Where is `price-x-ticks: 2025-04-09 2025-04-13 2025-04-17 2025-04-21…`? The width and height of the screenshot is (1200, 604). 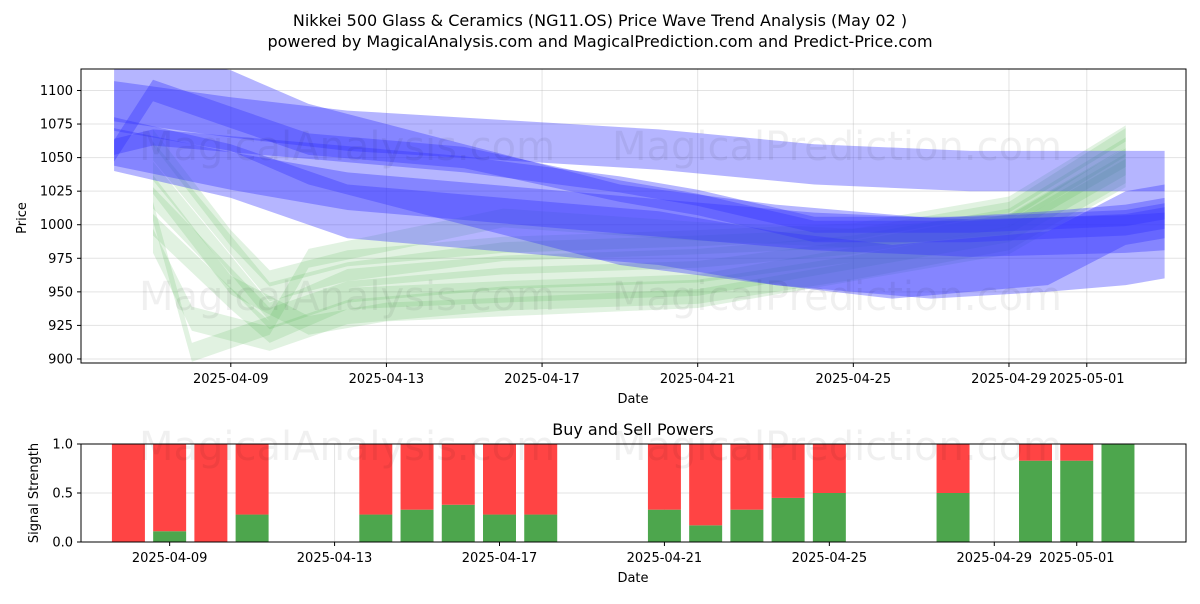 price-x-ticks: 2025-04-09 2025-04-13 2025-04-17 2025-04-21… is located at coordinates (659, 375).